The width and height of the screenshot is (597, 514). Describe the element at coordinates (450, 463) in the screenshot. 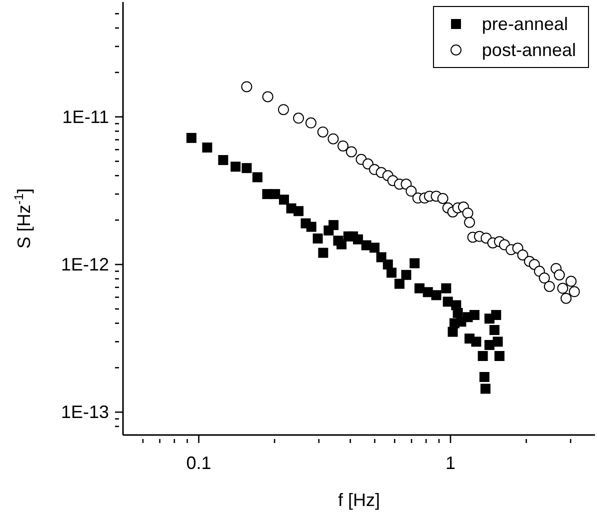

I see `x-tick-label: 1` at that location.